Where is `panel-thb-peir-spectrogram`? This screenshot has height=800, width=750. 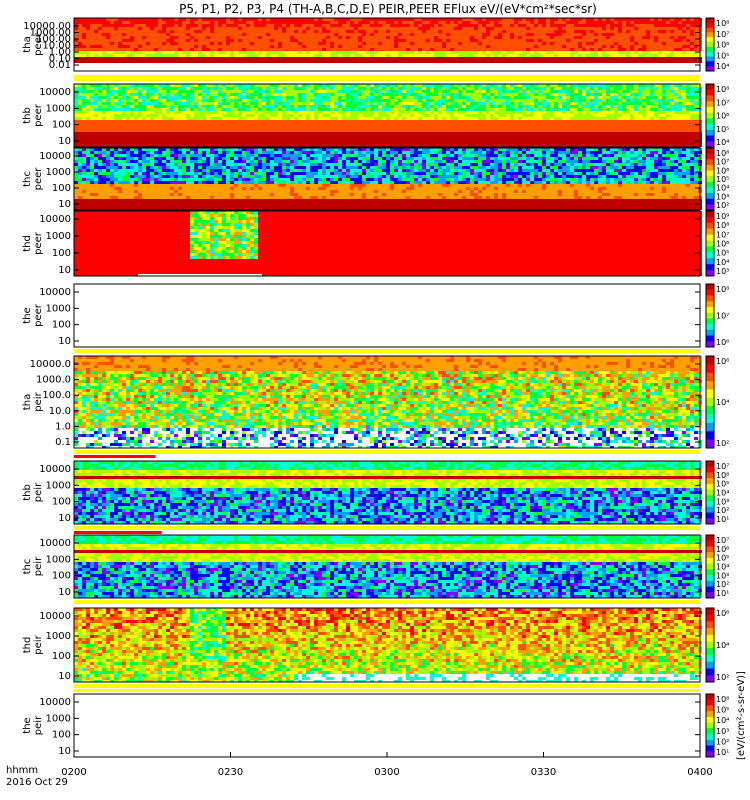 panel-thb-peir-spectrogram is located at coordinates (388, 492).